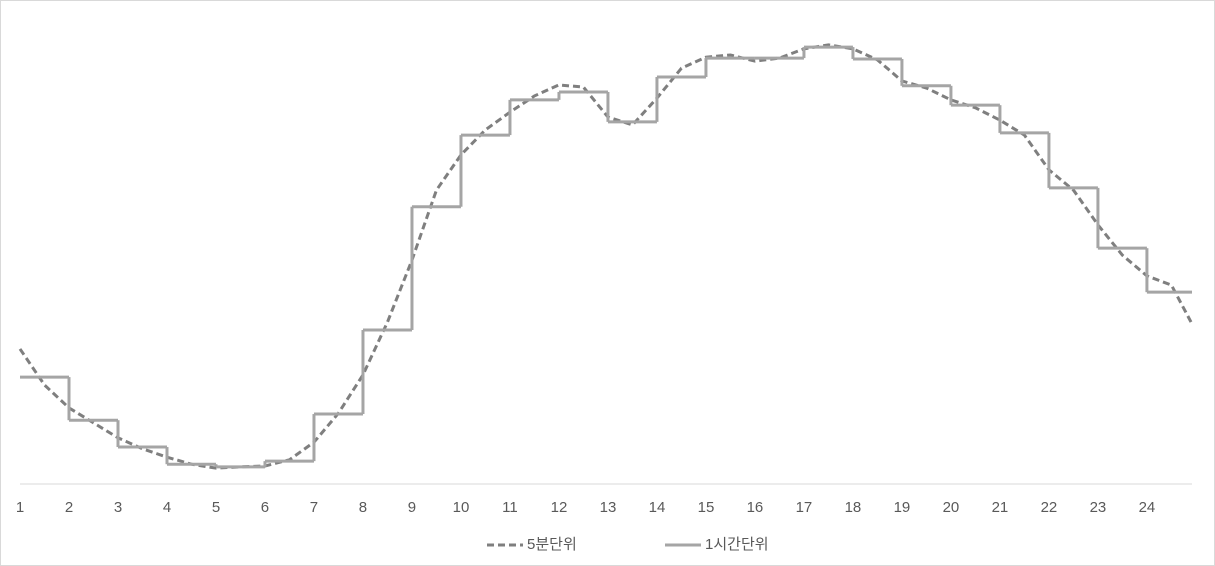  What do you see at coordinates (363, 507) in the screenshot?
I see `x-tick-label: 8` at bounding box center [363, 507].